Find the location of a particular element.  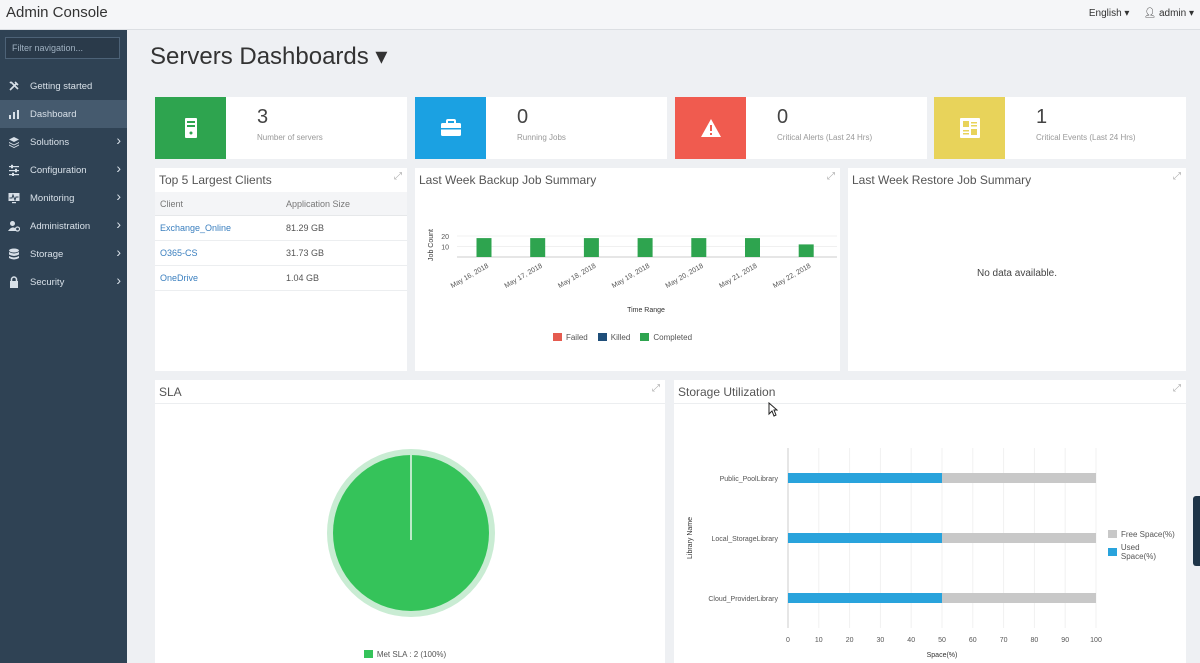

storage-legend: Free Space(%) Used Space(%) is located at coordinates (1147, 544).